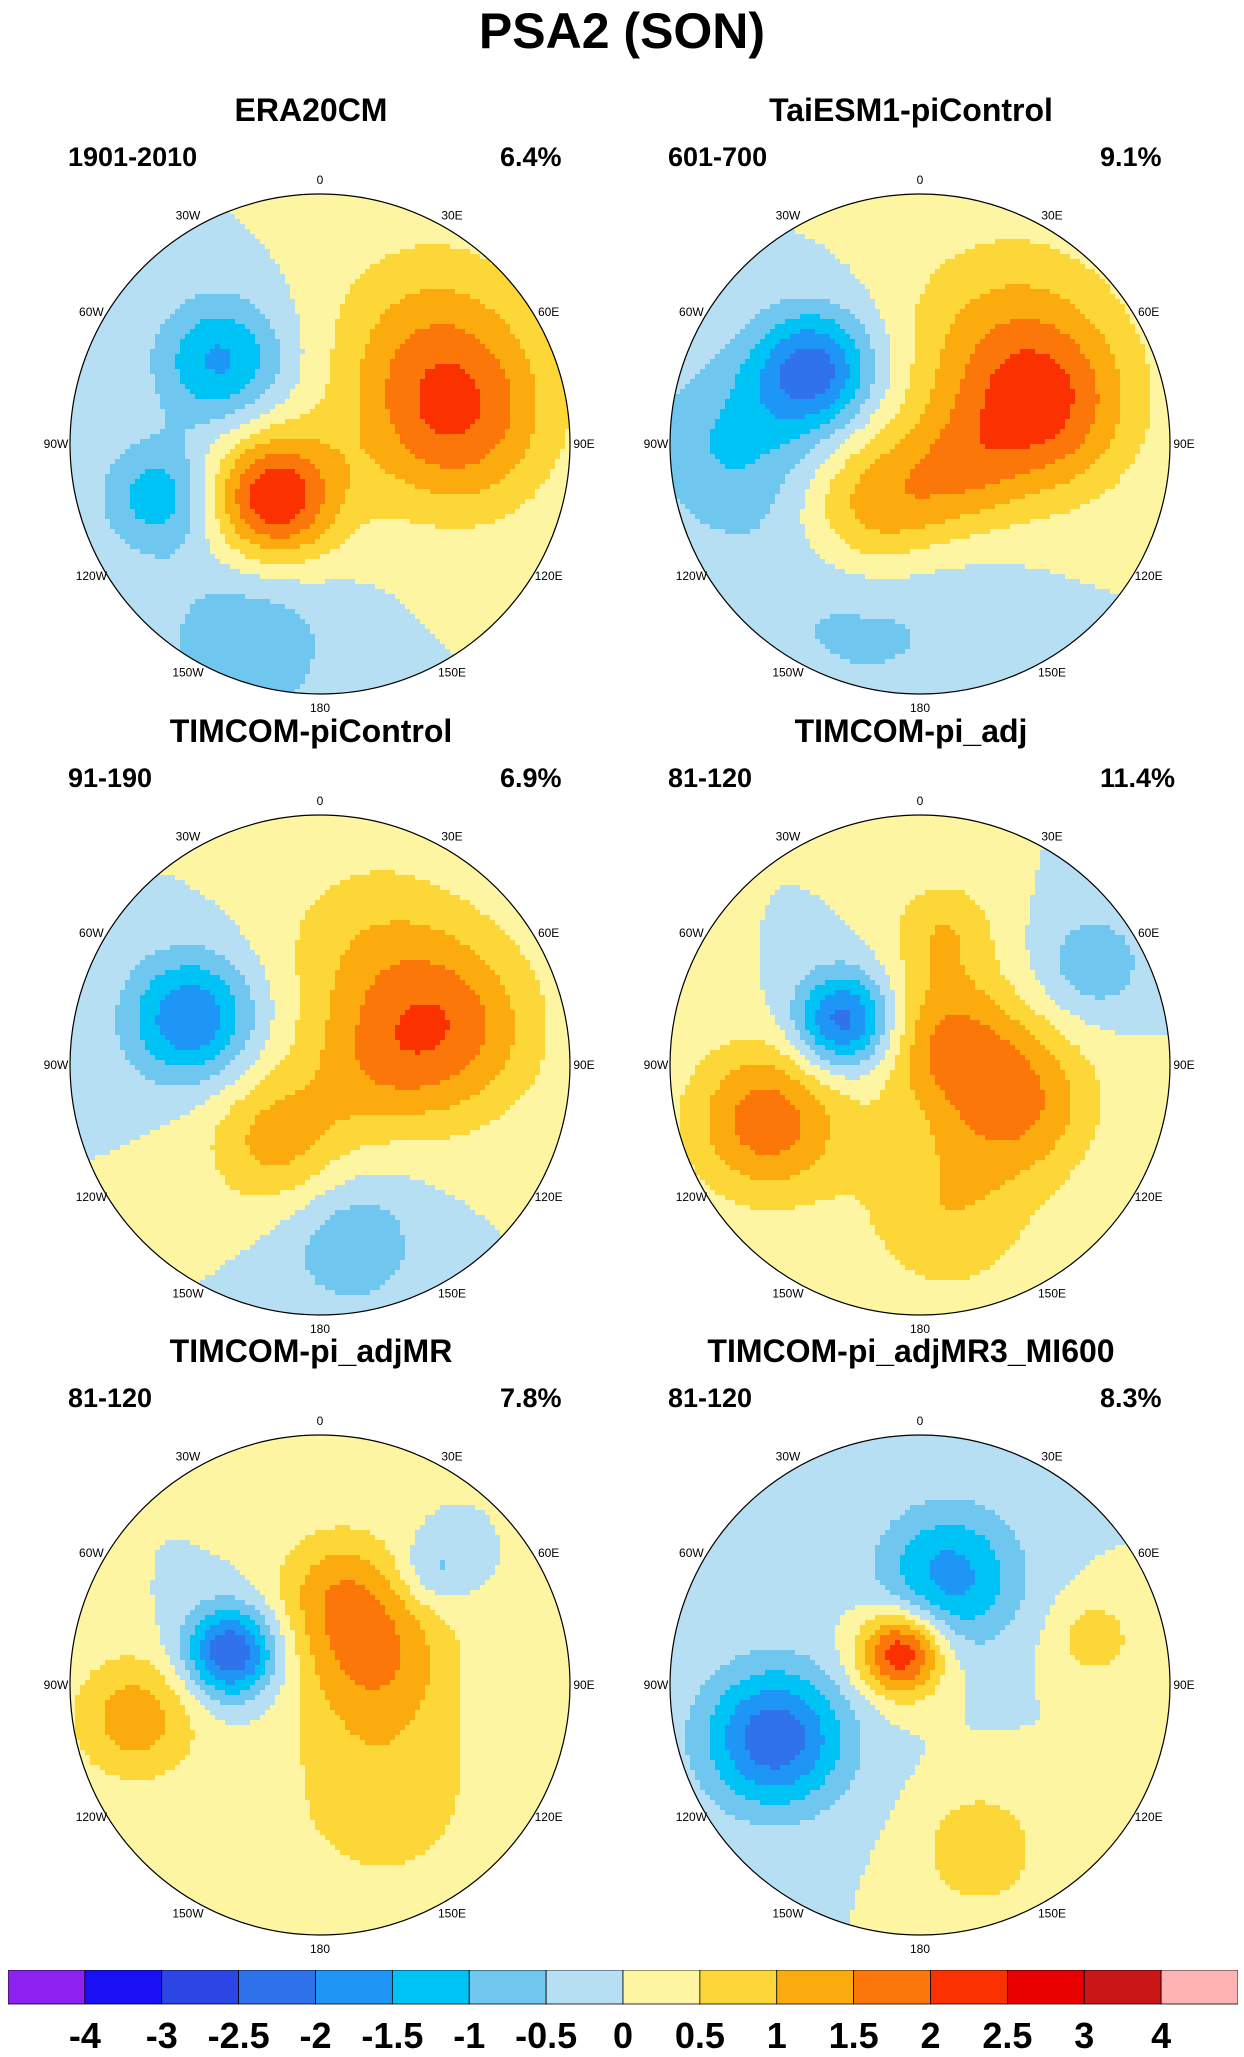  I want to click on colorbar-tick-label: 1, so click(777, 2036).